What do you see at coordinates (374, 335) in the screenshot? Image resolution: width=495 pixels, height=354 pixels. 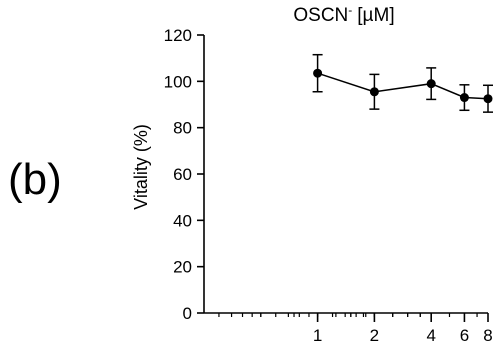 I see `x-tick-label: 2` at bounding box center [374, 335].